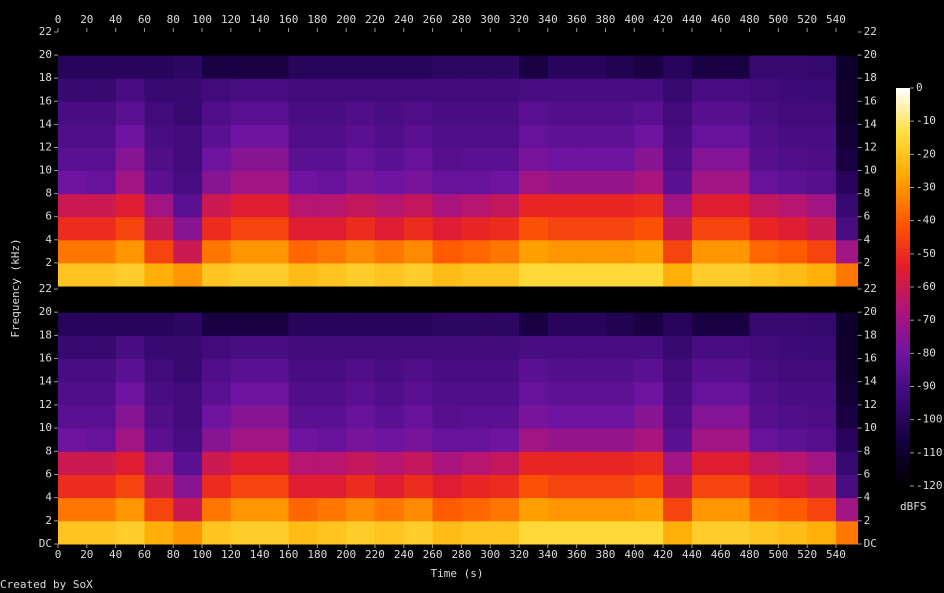  I want to click on x-tick-label: 20, so click(86, 19).